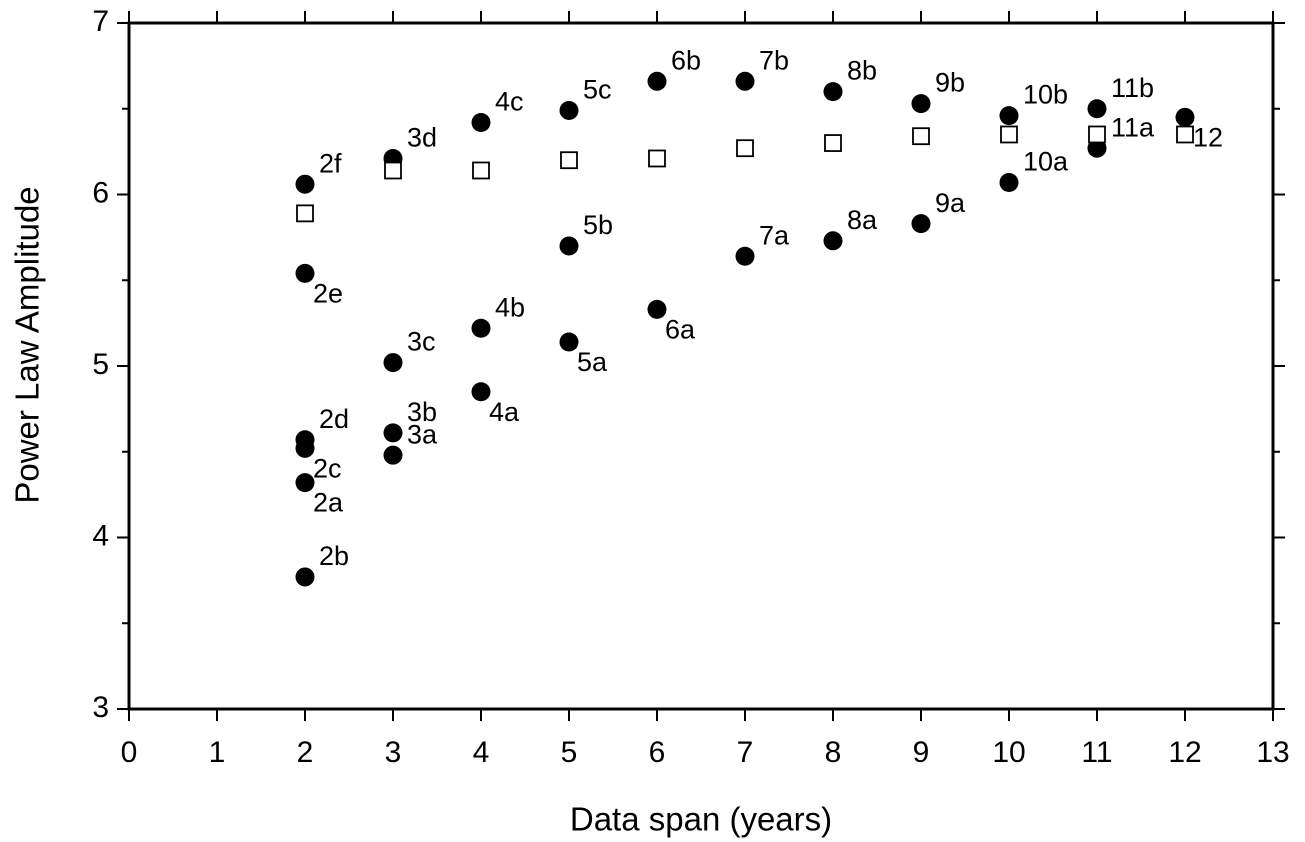  Describe the element at coordinates (1208, 137) in the screenshot. I see `point-label: 12` at that location.